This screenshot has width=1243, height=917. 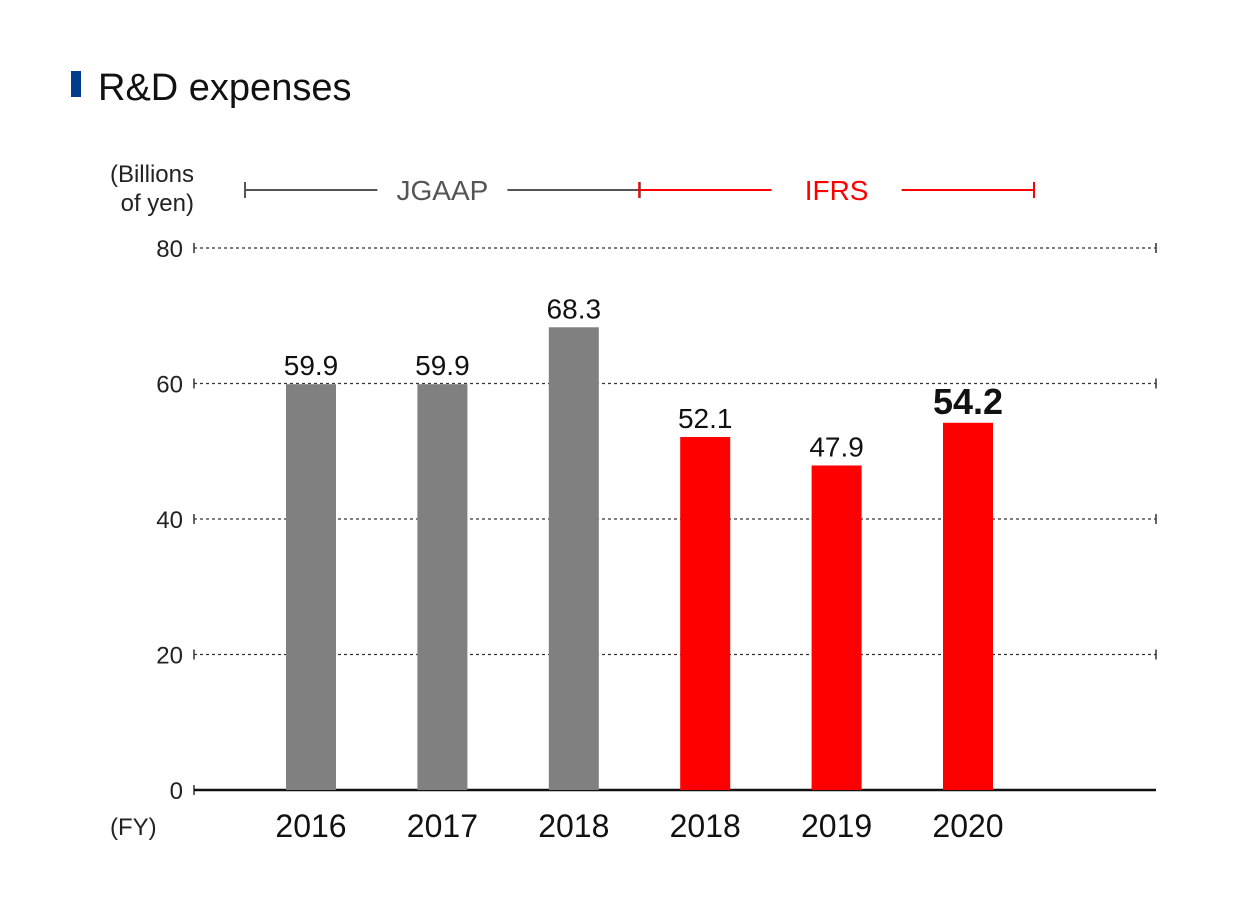 I want to click on x-tick-label: 2020, so click(x=967, y=826).